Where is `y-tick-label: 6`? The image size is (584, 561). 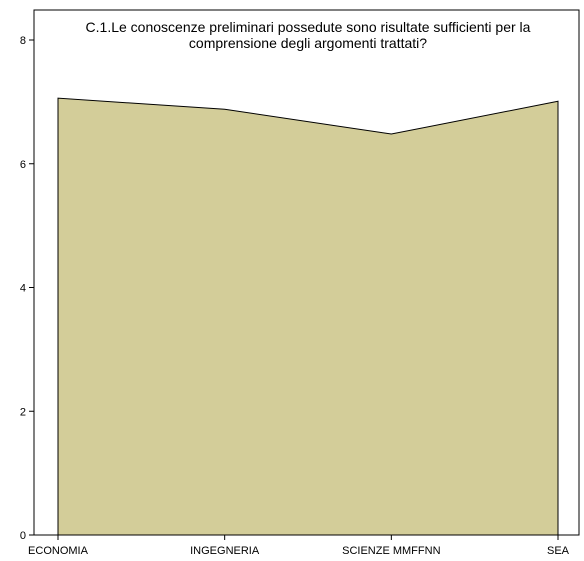 y-tick-label: 6 is located at coordinates (23, 165).